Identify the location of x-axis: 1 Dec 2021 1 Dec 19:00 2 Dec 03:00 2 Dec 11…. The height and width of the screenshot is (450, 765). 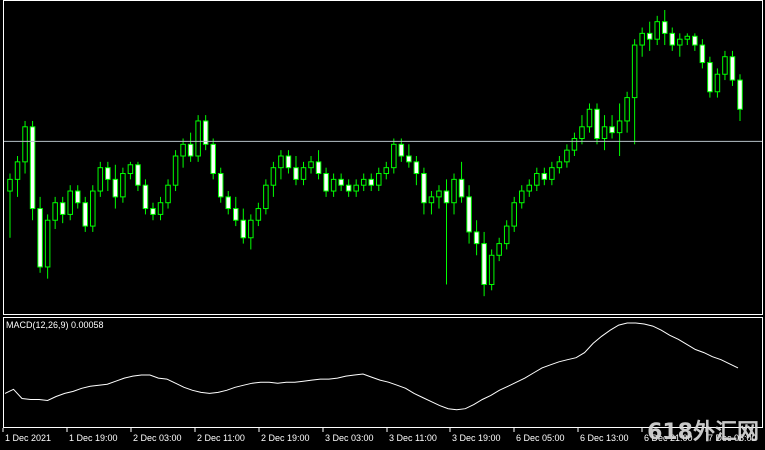
(379, 435).